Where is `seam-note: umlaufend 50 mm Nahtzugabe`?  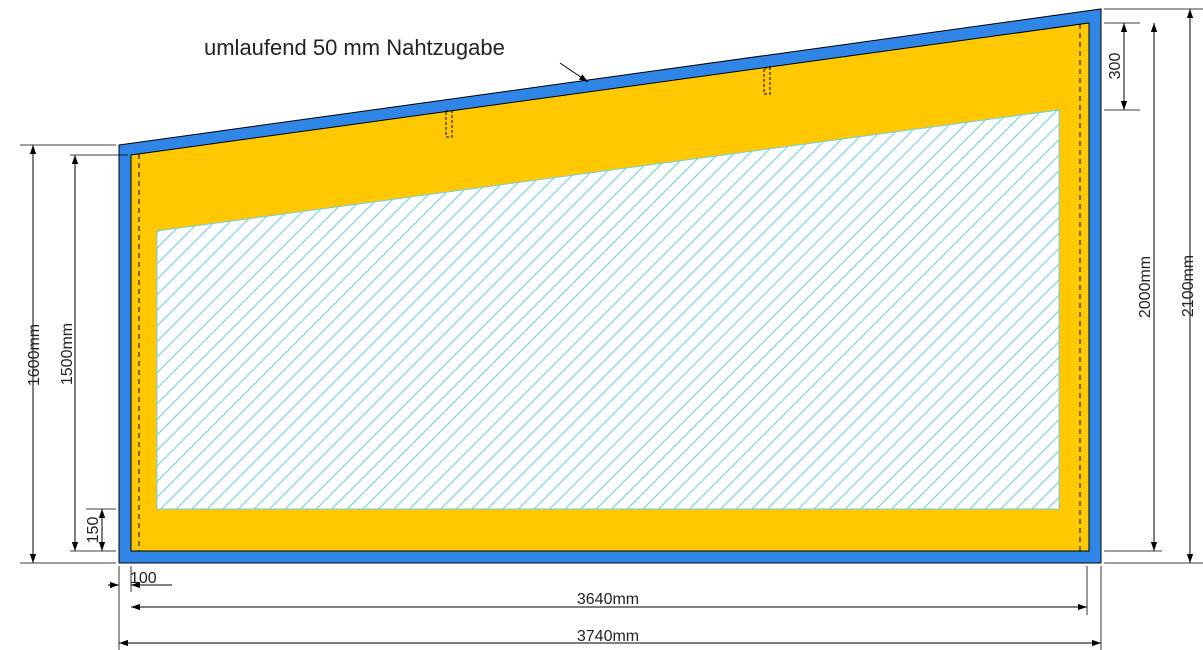 seam-note: umlaufend 50 mm Nahtzugabe is located at coordinates (354, 47).